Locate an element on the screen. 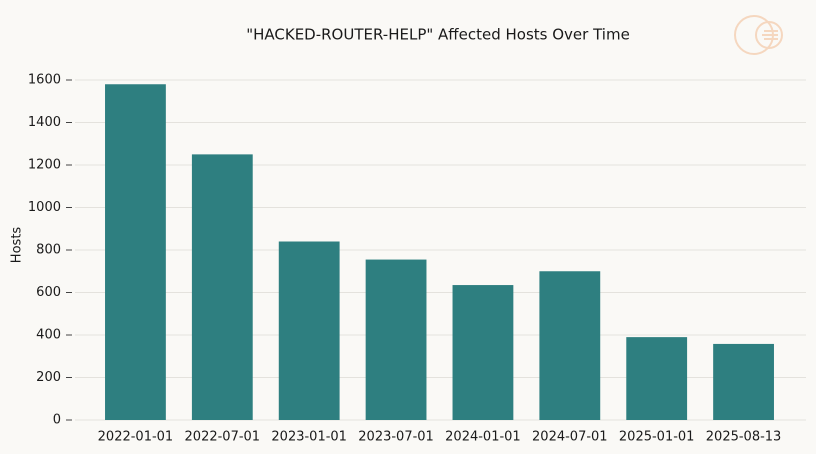 This screenshot has width=816, height=454. x-tick-label: 2025-08-13 is located at coordinates (744, 437).